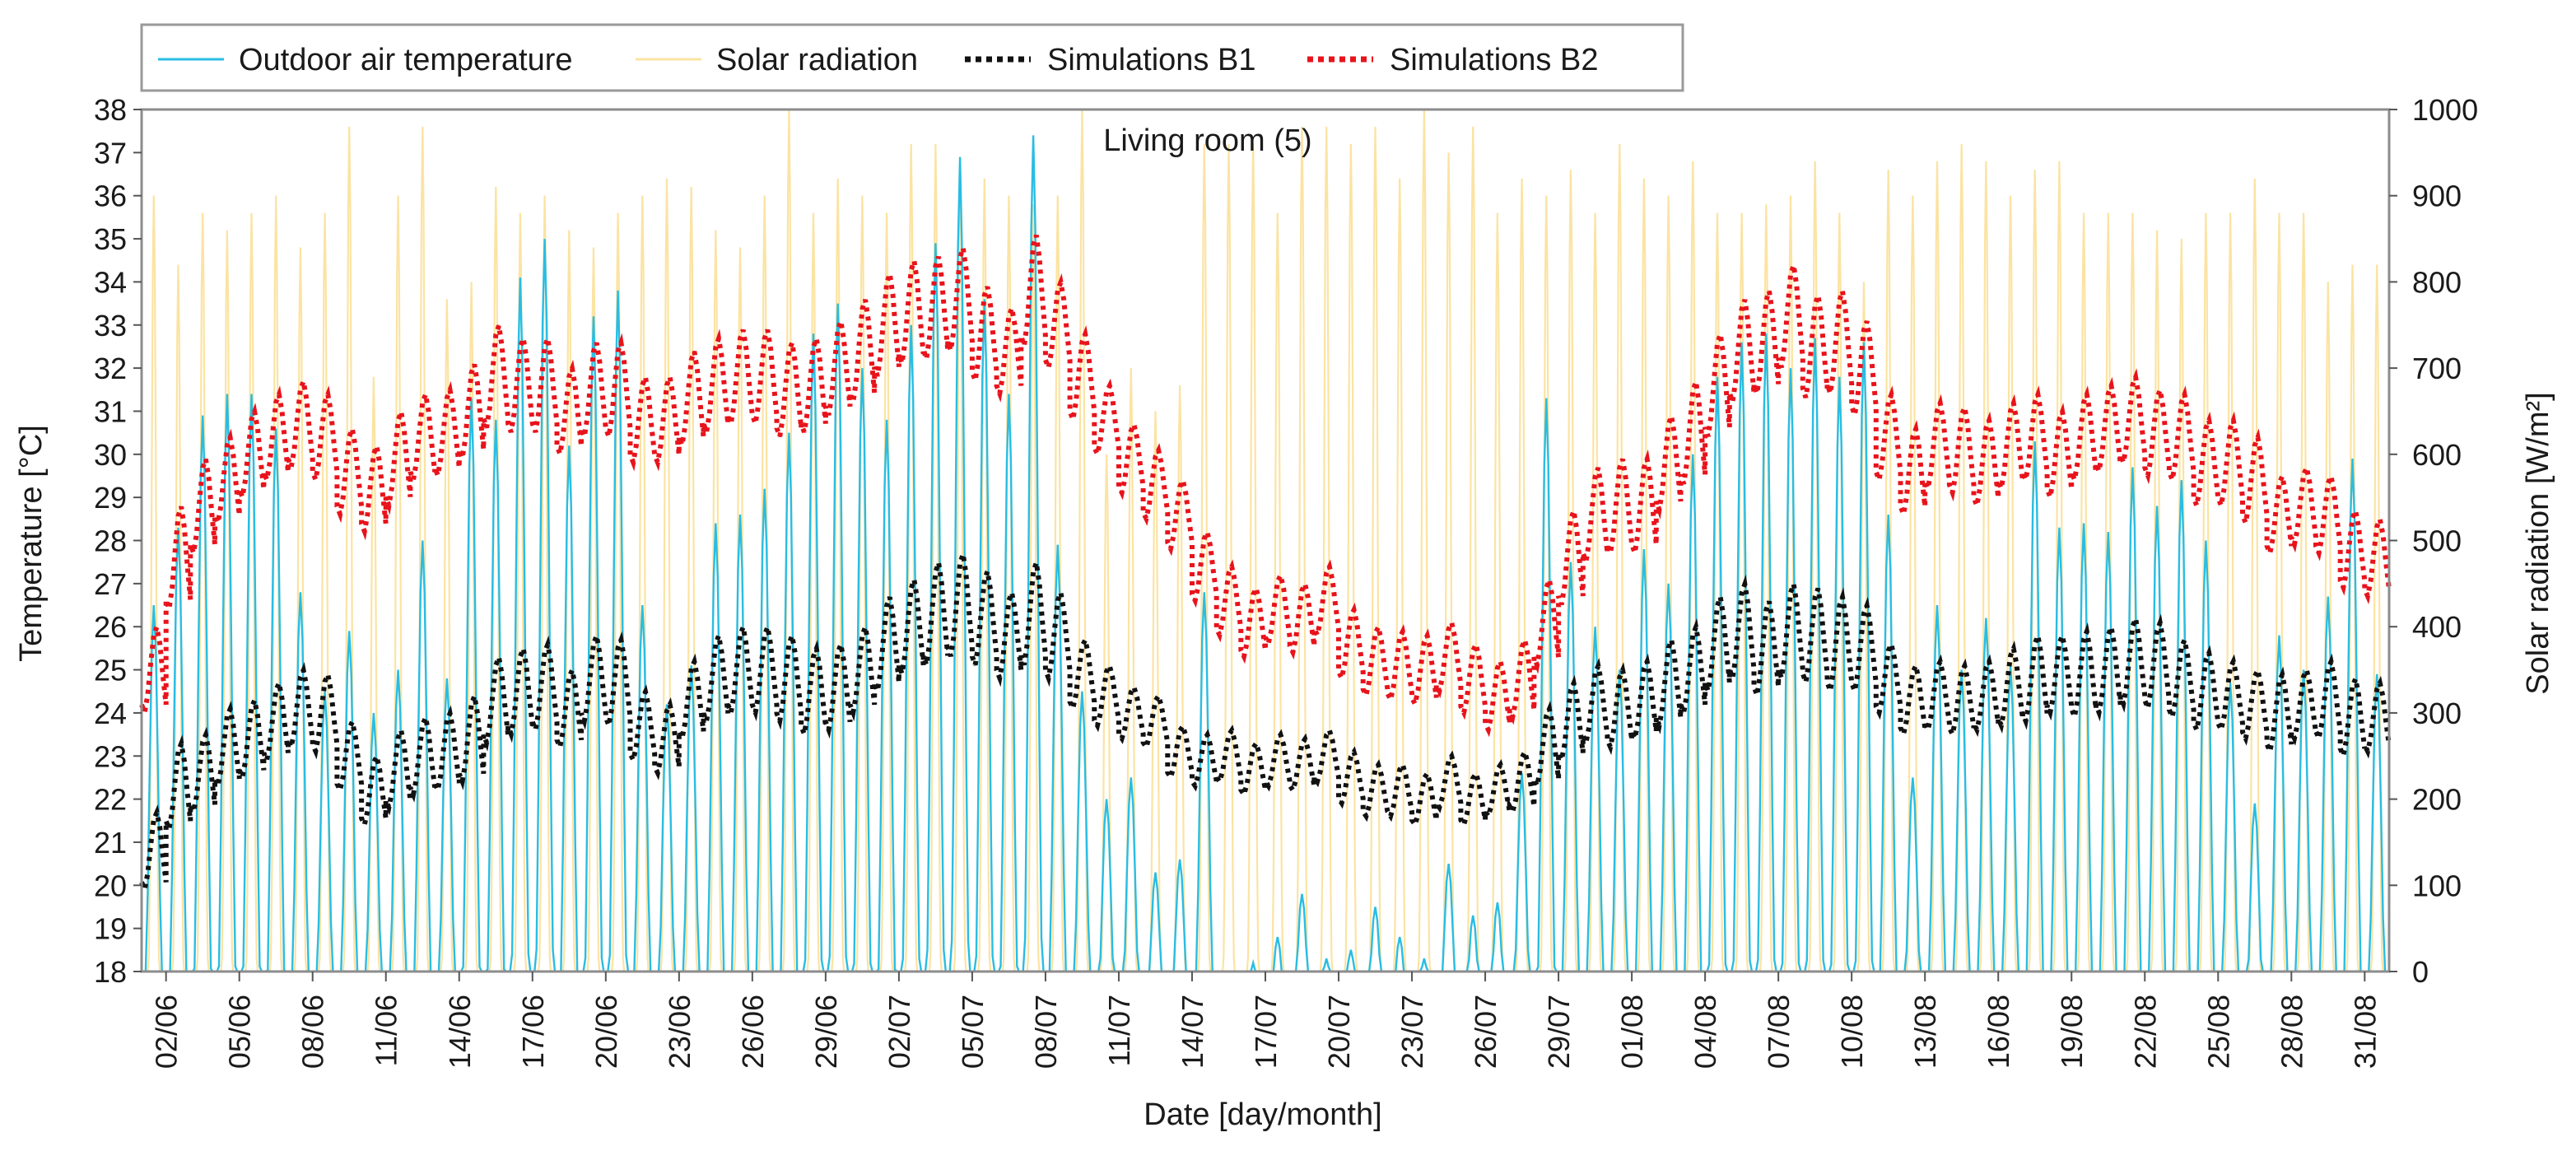 The height and width of the screenshot is (1151, 2576). I want to click on x-axis-title: Date [day/month], so click(1262, 1115).